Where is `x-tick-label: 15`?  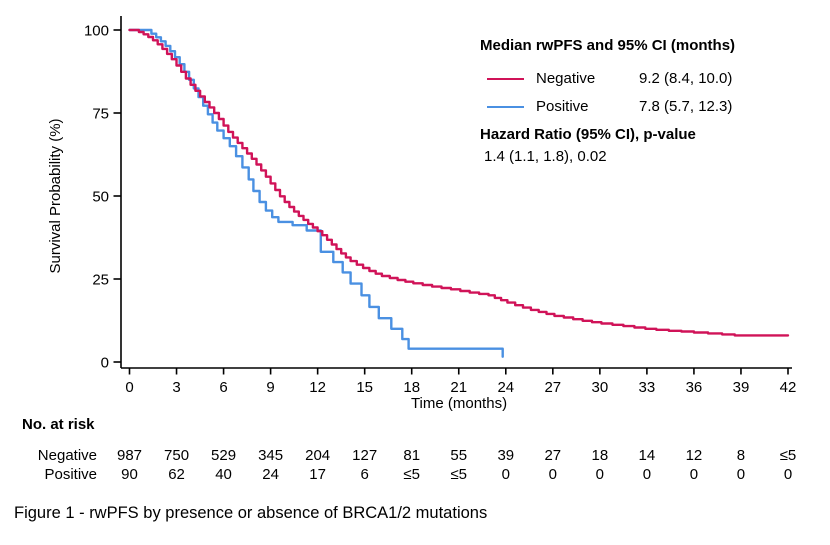
x-tick-label: 15 is located at coordinates (364, 387).